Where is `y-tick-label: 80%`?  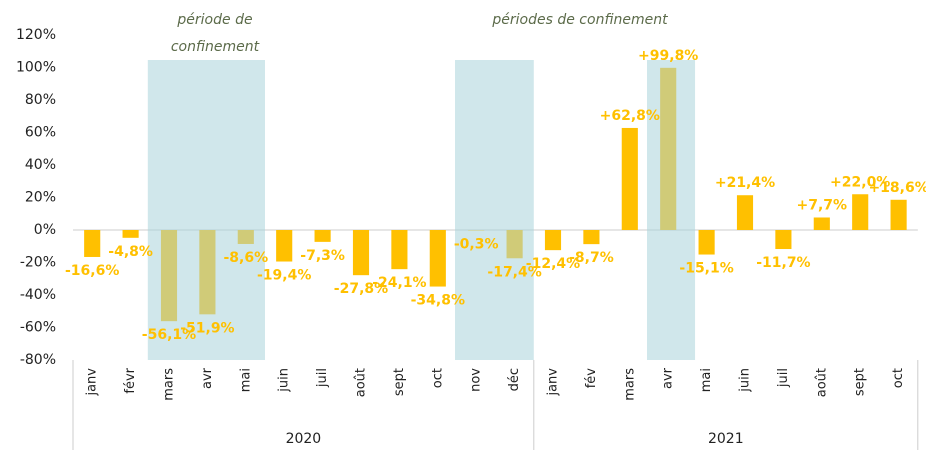
y-tick-label: 80% is located at coordinates (40, 100).